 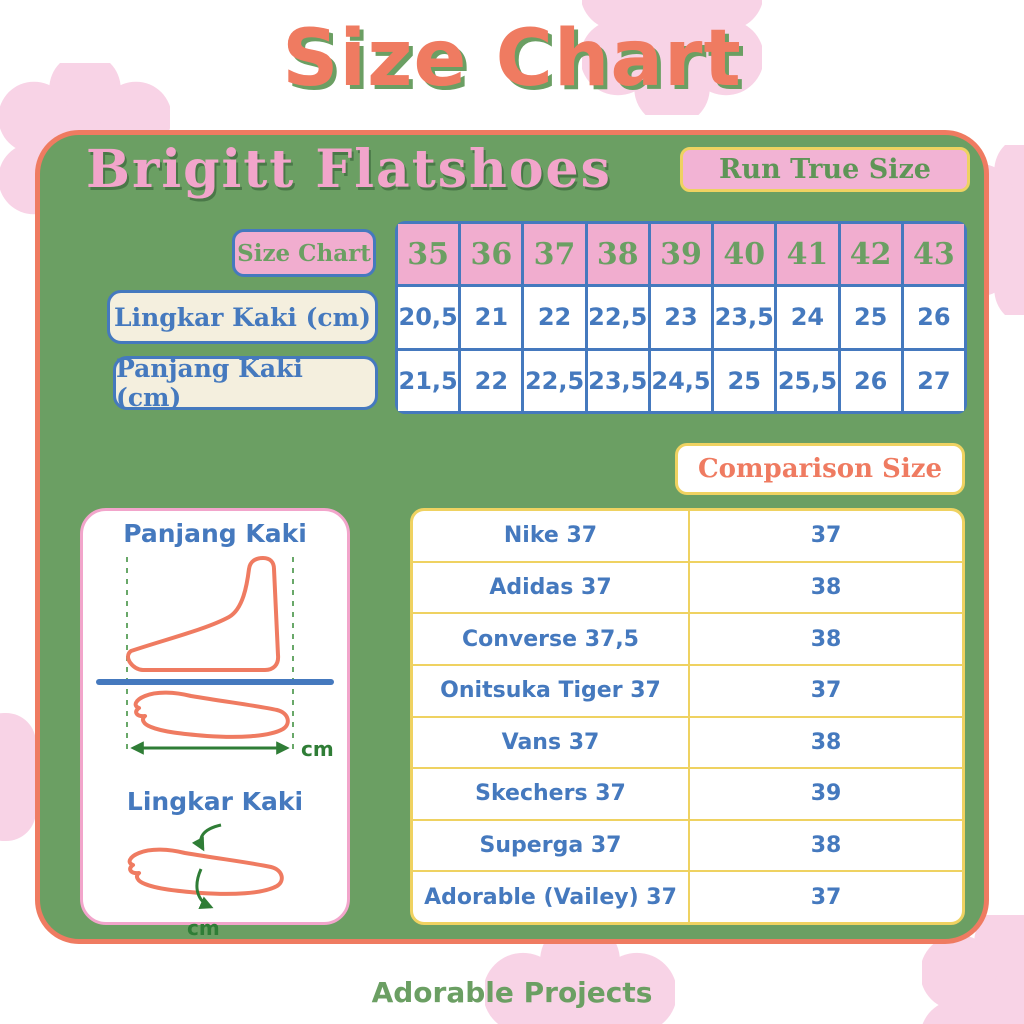 I want to click on petal-decoration-left, so click(x=18, y=777).